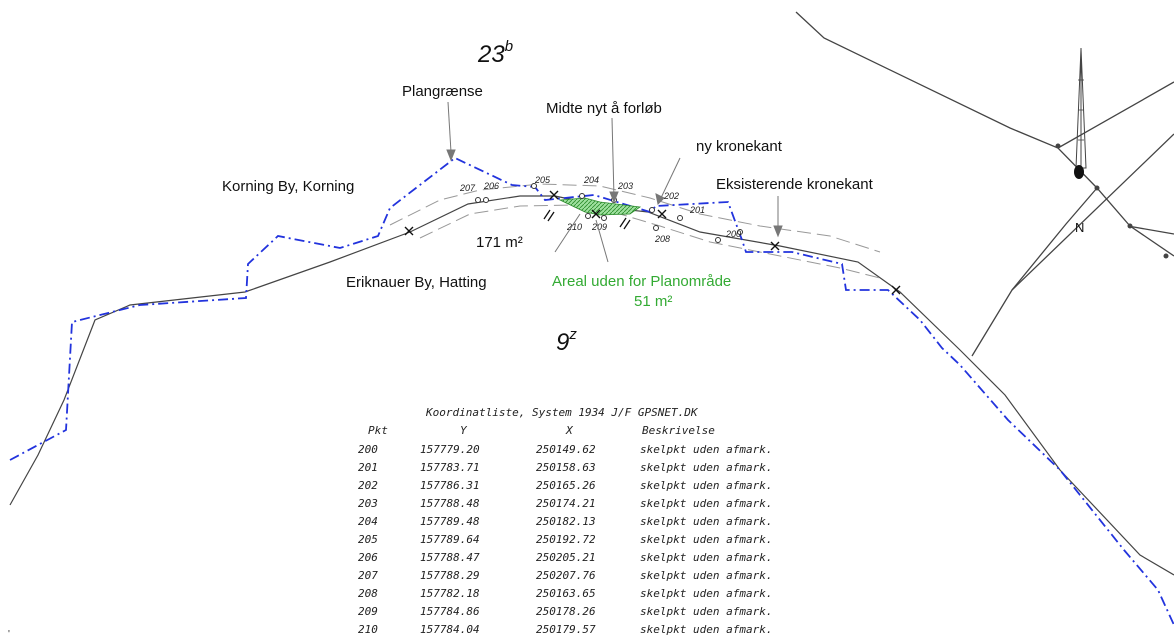 Image resolution: width=1174 pixels, height=644 pixels. Describe the element at coordinates (450, 611) in the screenshot. I see `table-cell: 157784.86` at that location.